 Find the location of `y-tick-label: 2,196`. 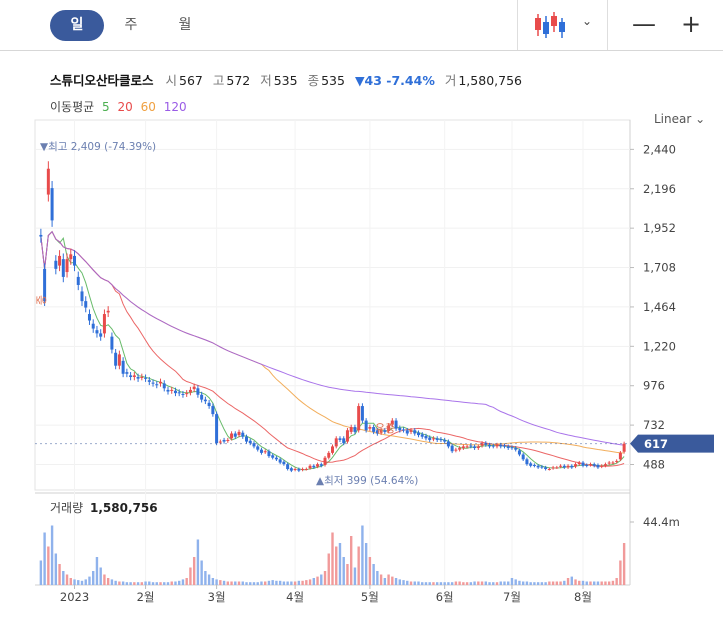

y-tick-label: 2,196 is located at coordinates (659, 189).